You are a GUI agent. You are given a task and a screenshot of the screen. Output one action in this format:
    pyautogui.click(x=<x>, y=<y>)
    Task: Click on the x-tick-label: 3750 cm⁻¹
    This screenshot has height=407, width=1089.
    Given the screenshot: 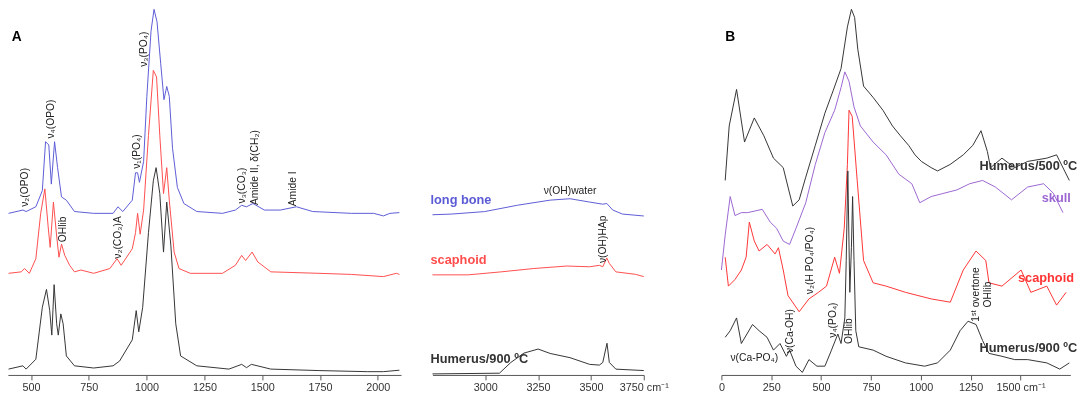 What is the action you would take?
    pyautogui.click(x=644, y=387)
    